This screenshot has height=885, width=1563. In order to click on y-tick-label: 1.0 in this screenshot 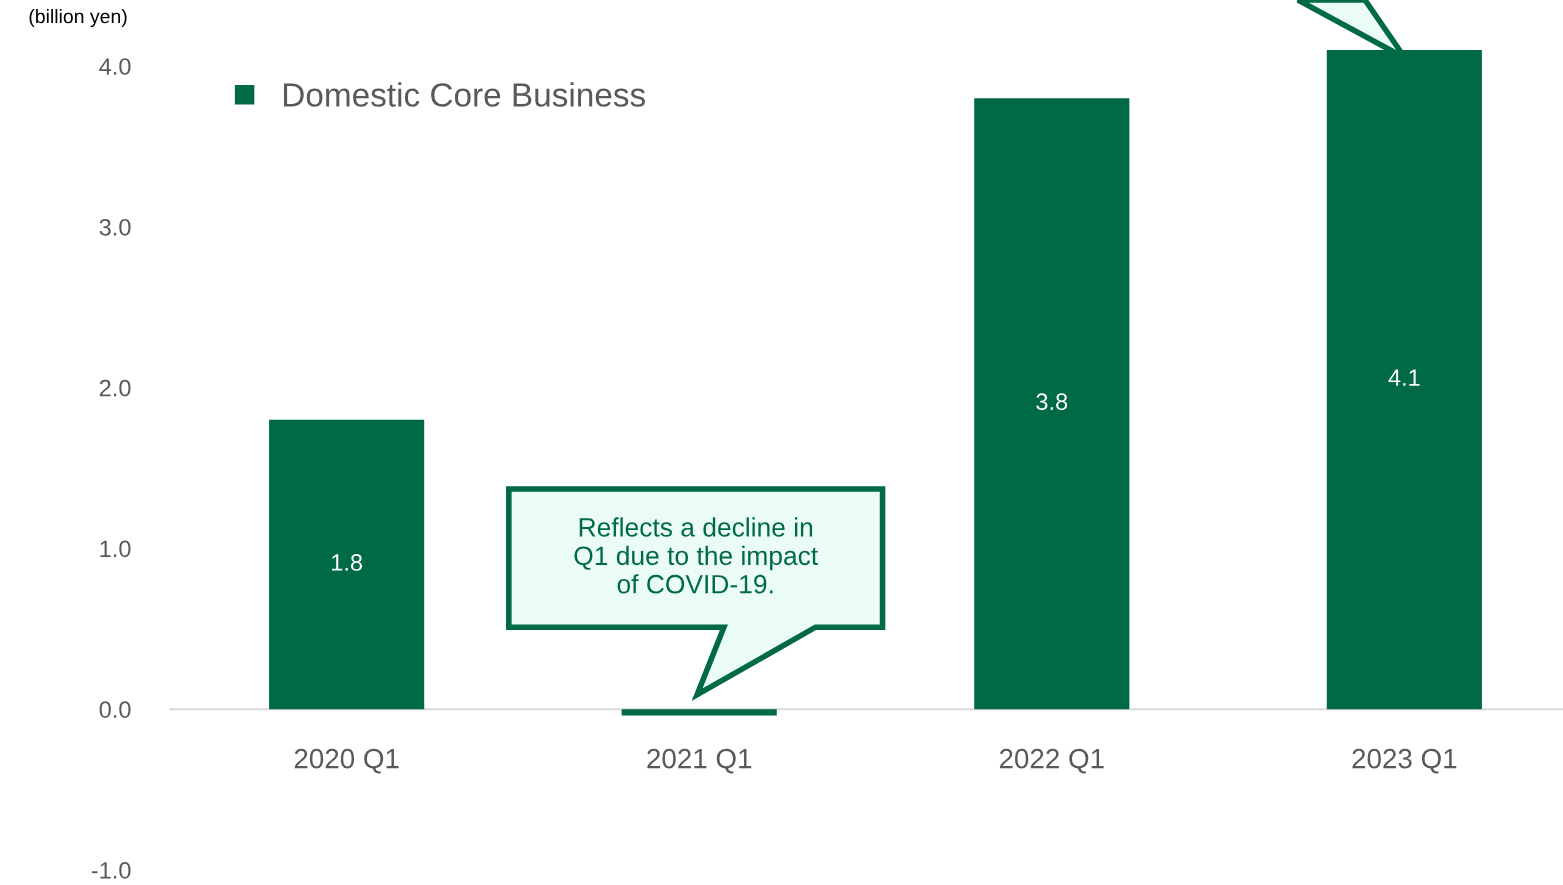, I will do `click(115, 549)`.